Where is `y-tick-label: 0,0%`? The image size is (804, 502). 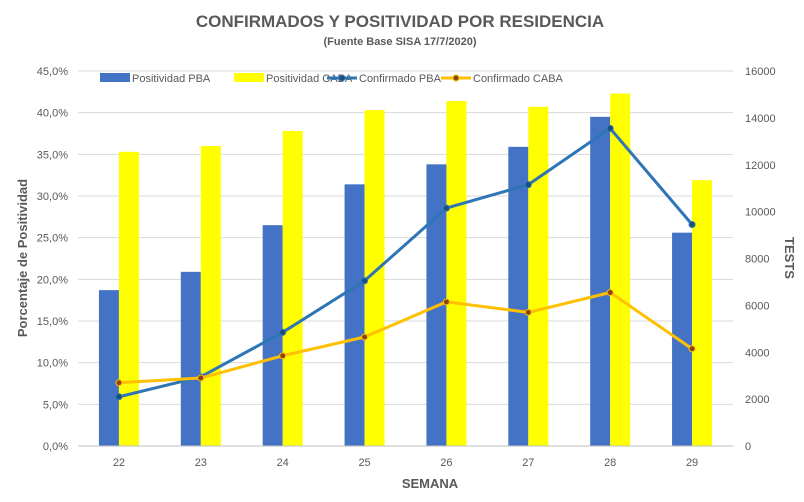
y-tick-label: 0,0% is located at coordinates (55, 447).